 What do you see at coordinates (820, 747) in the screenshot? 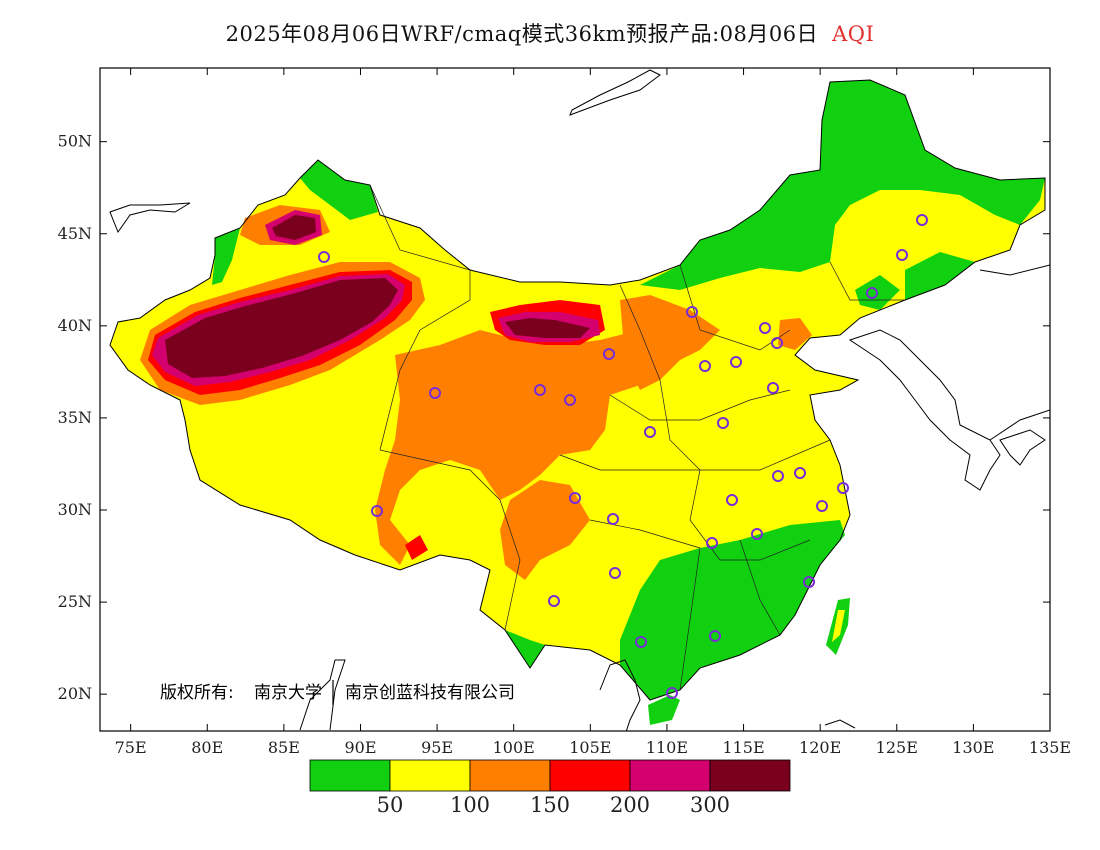
I see `lon-tick-label: 120E` at bounding box center [820, 747].